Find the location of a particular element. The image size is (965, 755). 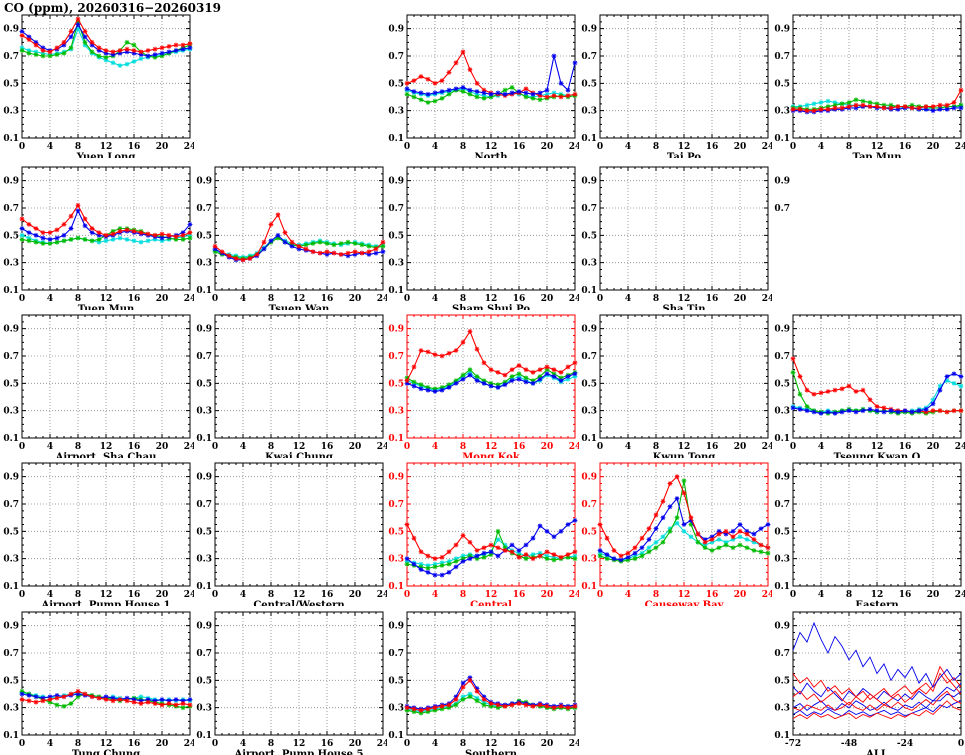

chart-station-title: Sham Shui Po is located at coordinates (491, 307).